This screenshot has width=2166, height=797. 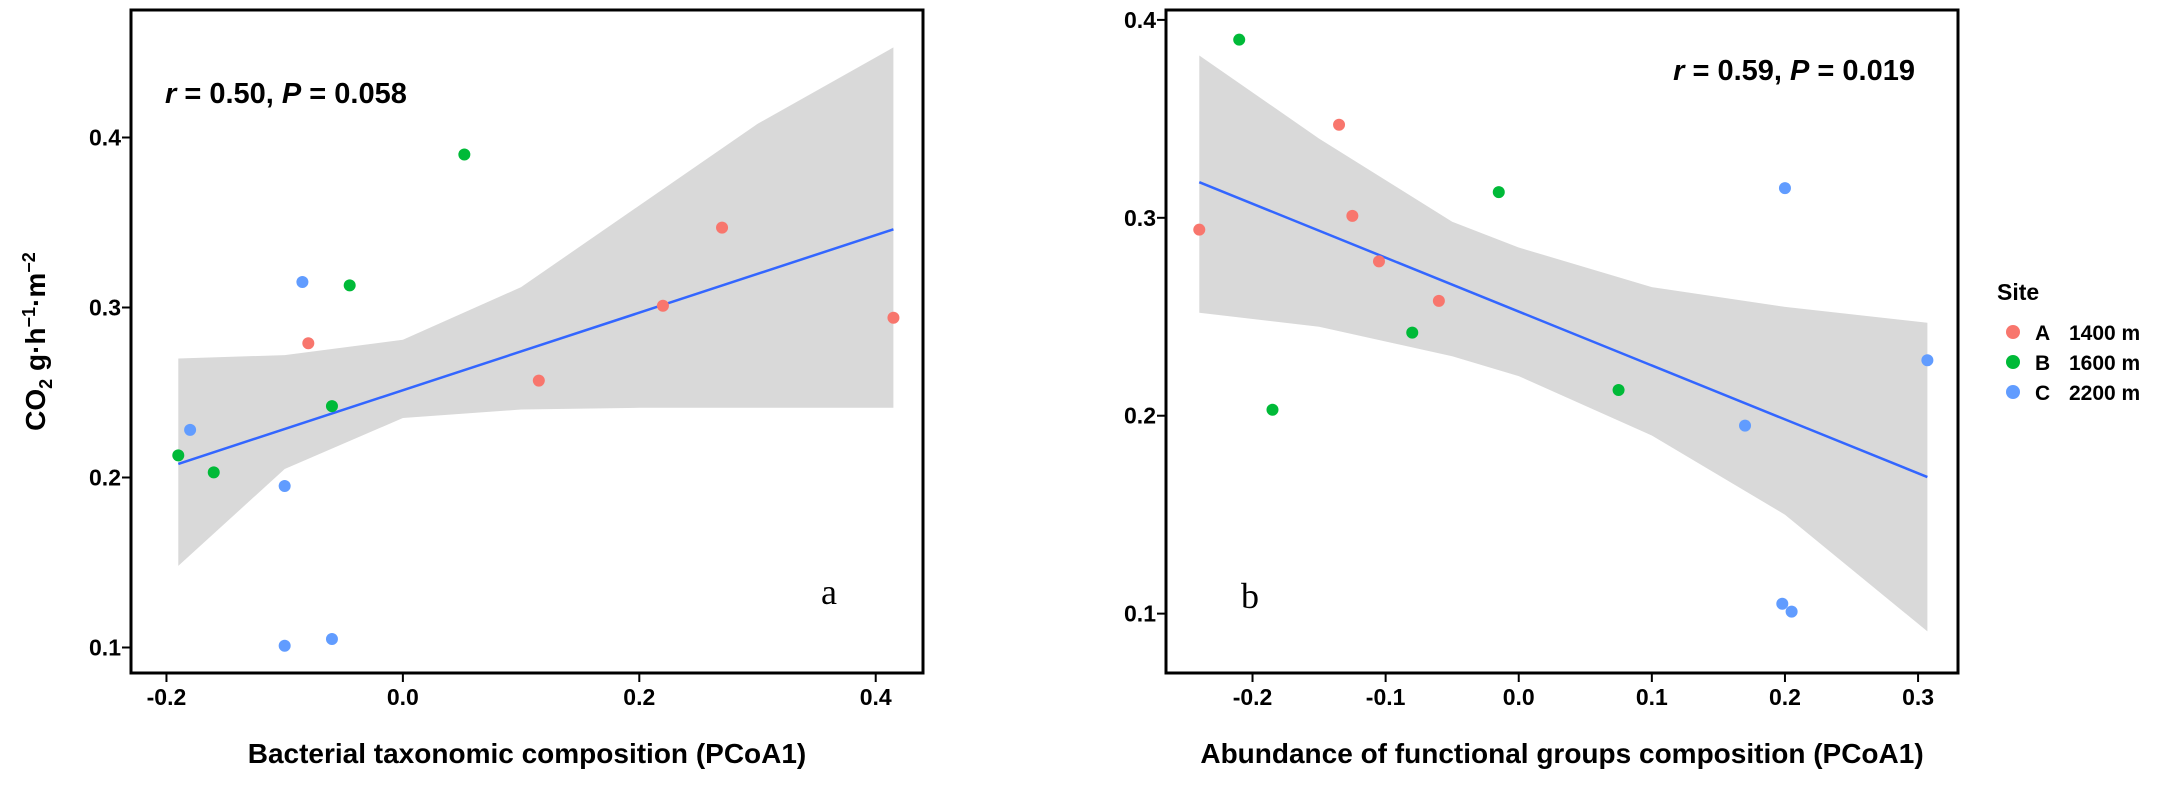 What do you see at coordinates (35, 352) in the screenshot?
I see `y-title-rest: g·h` at bounding box center [35, 352].